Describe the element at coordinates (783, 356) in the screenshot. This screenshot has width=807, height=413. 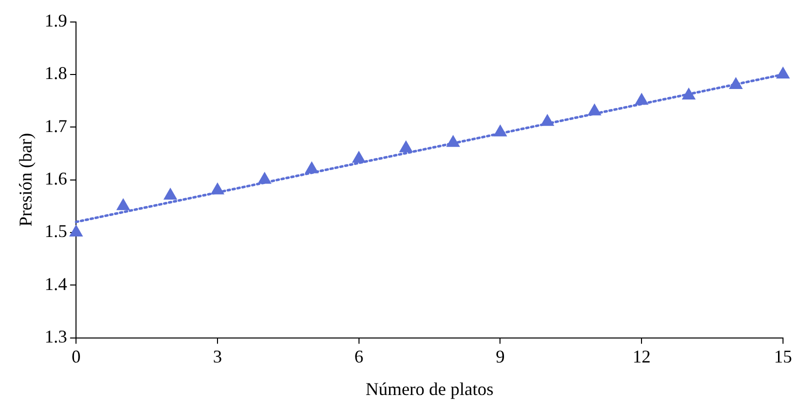
I see `x-tick-label: 15` at that location.